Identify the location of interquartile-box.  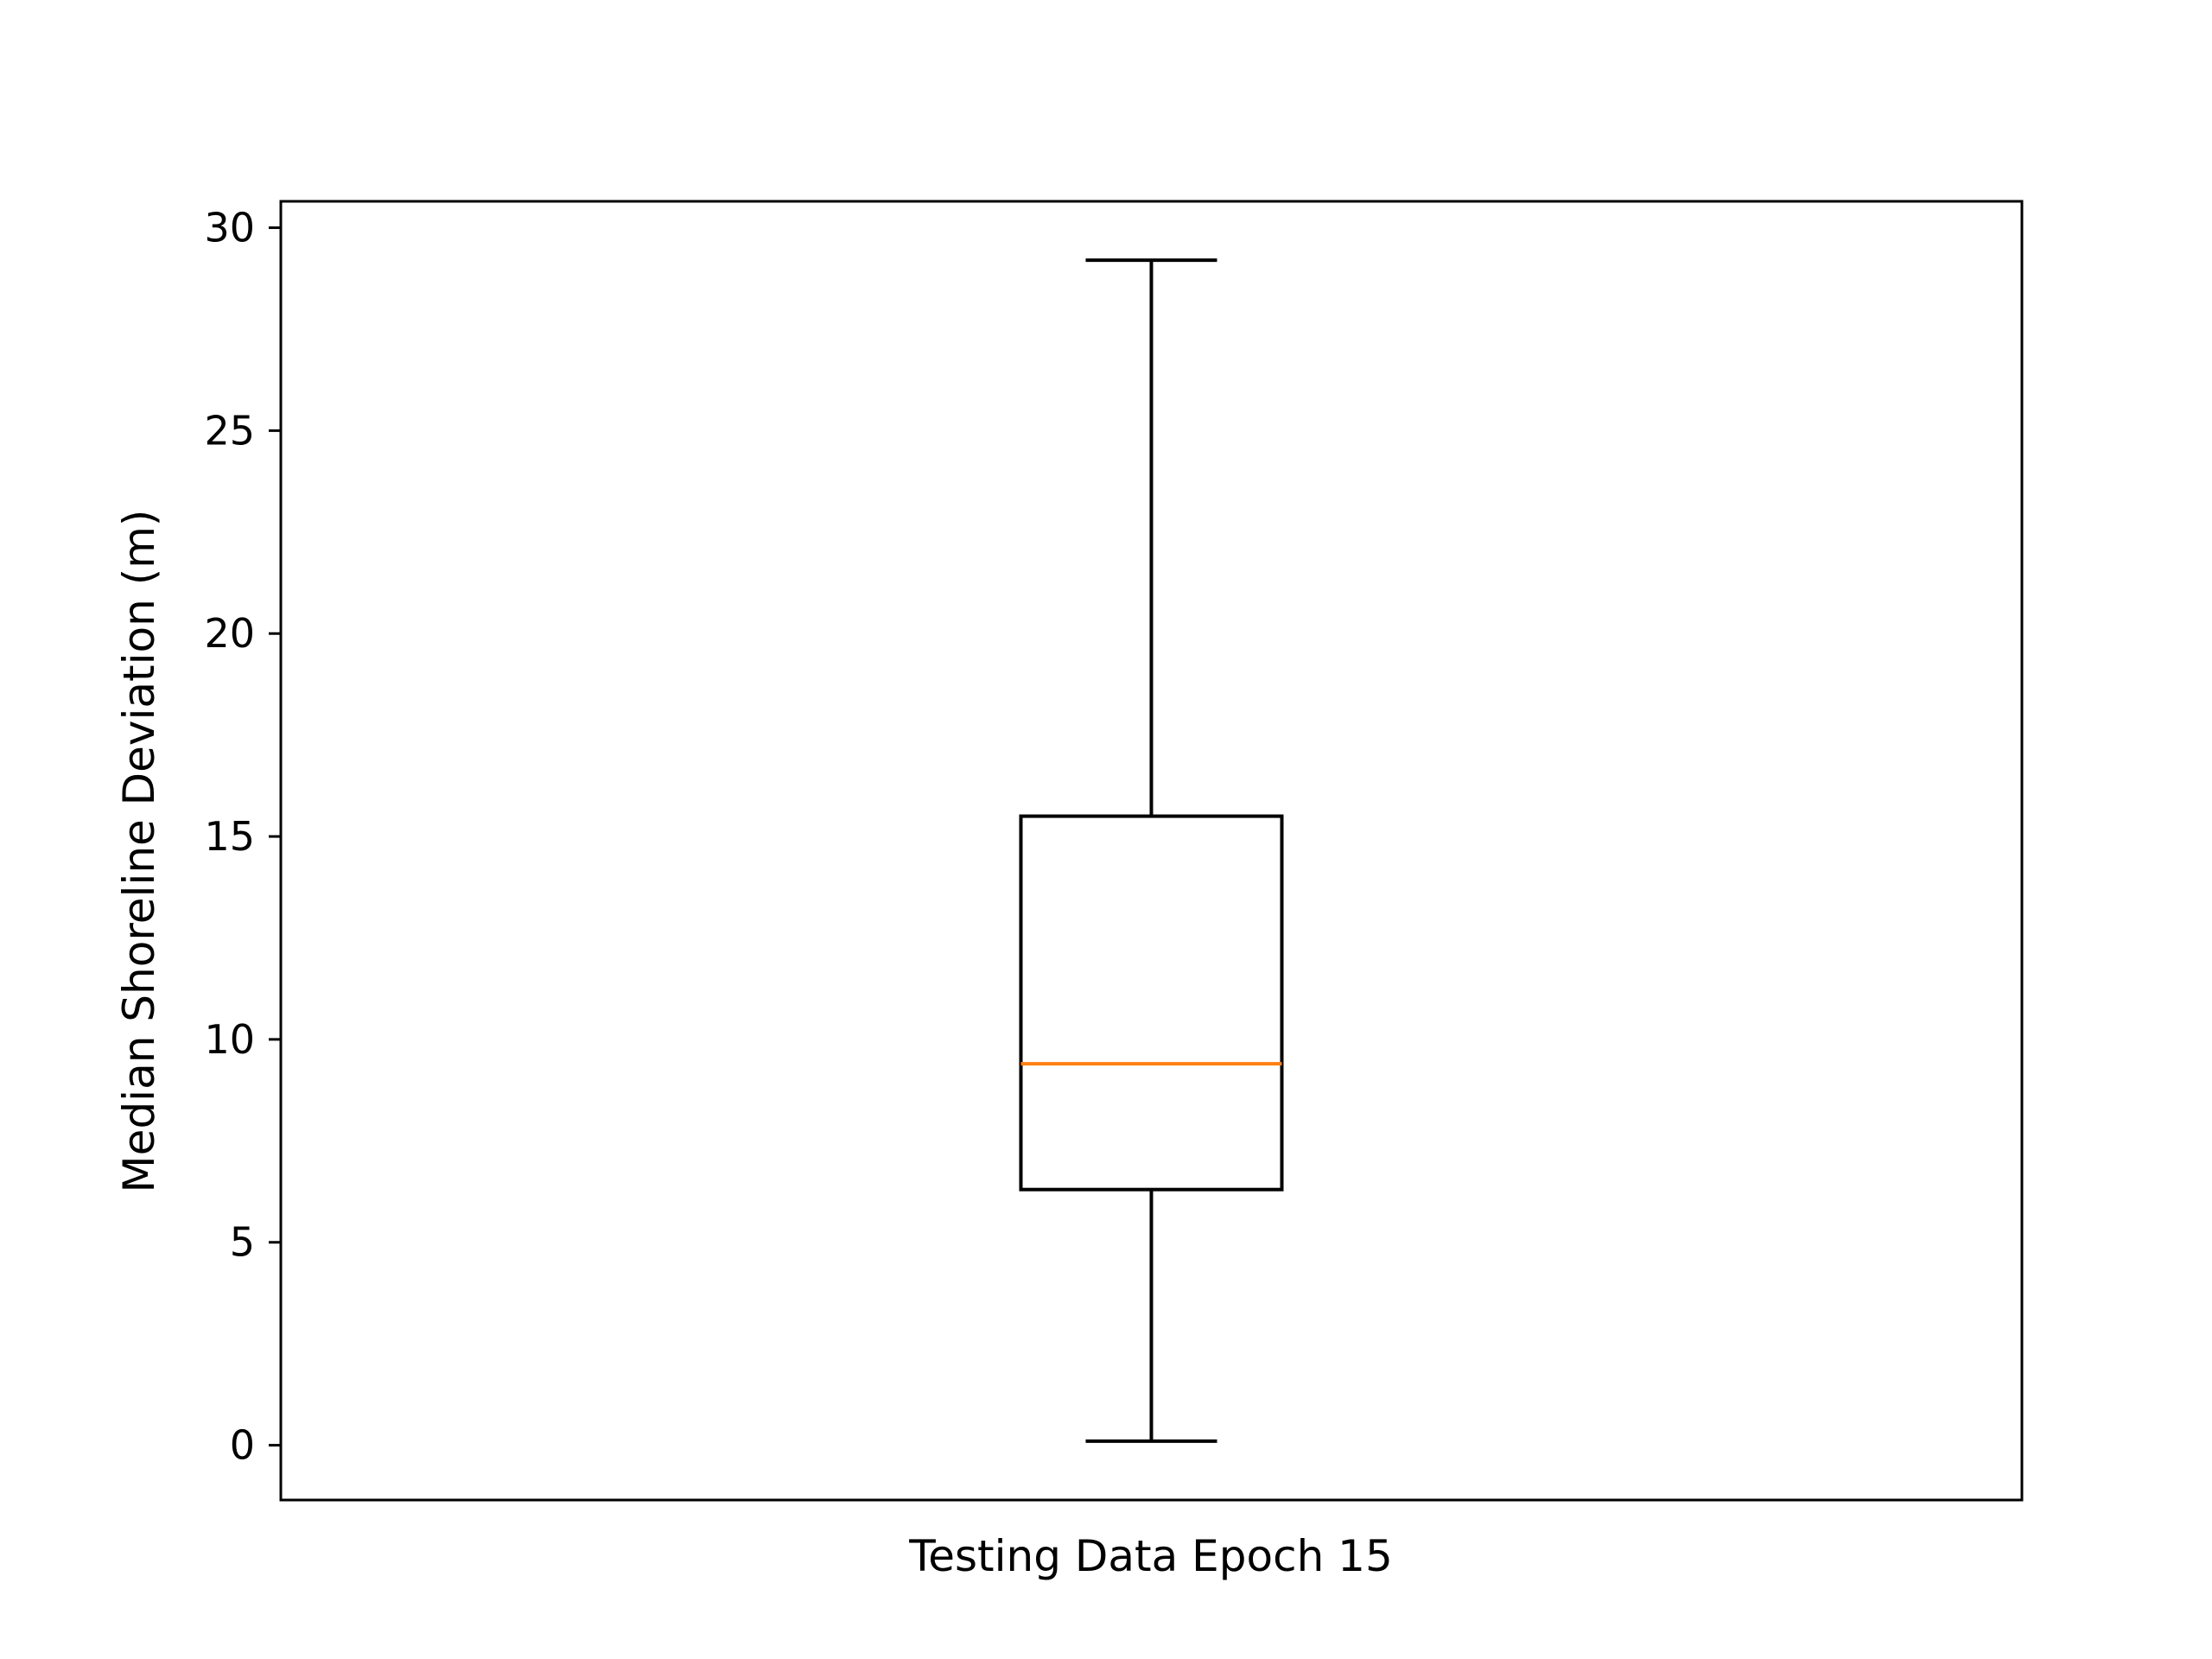
(1151, 1003).